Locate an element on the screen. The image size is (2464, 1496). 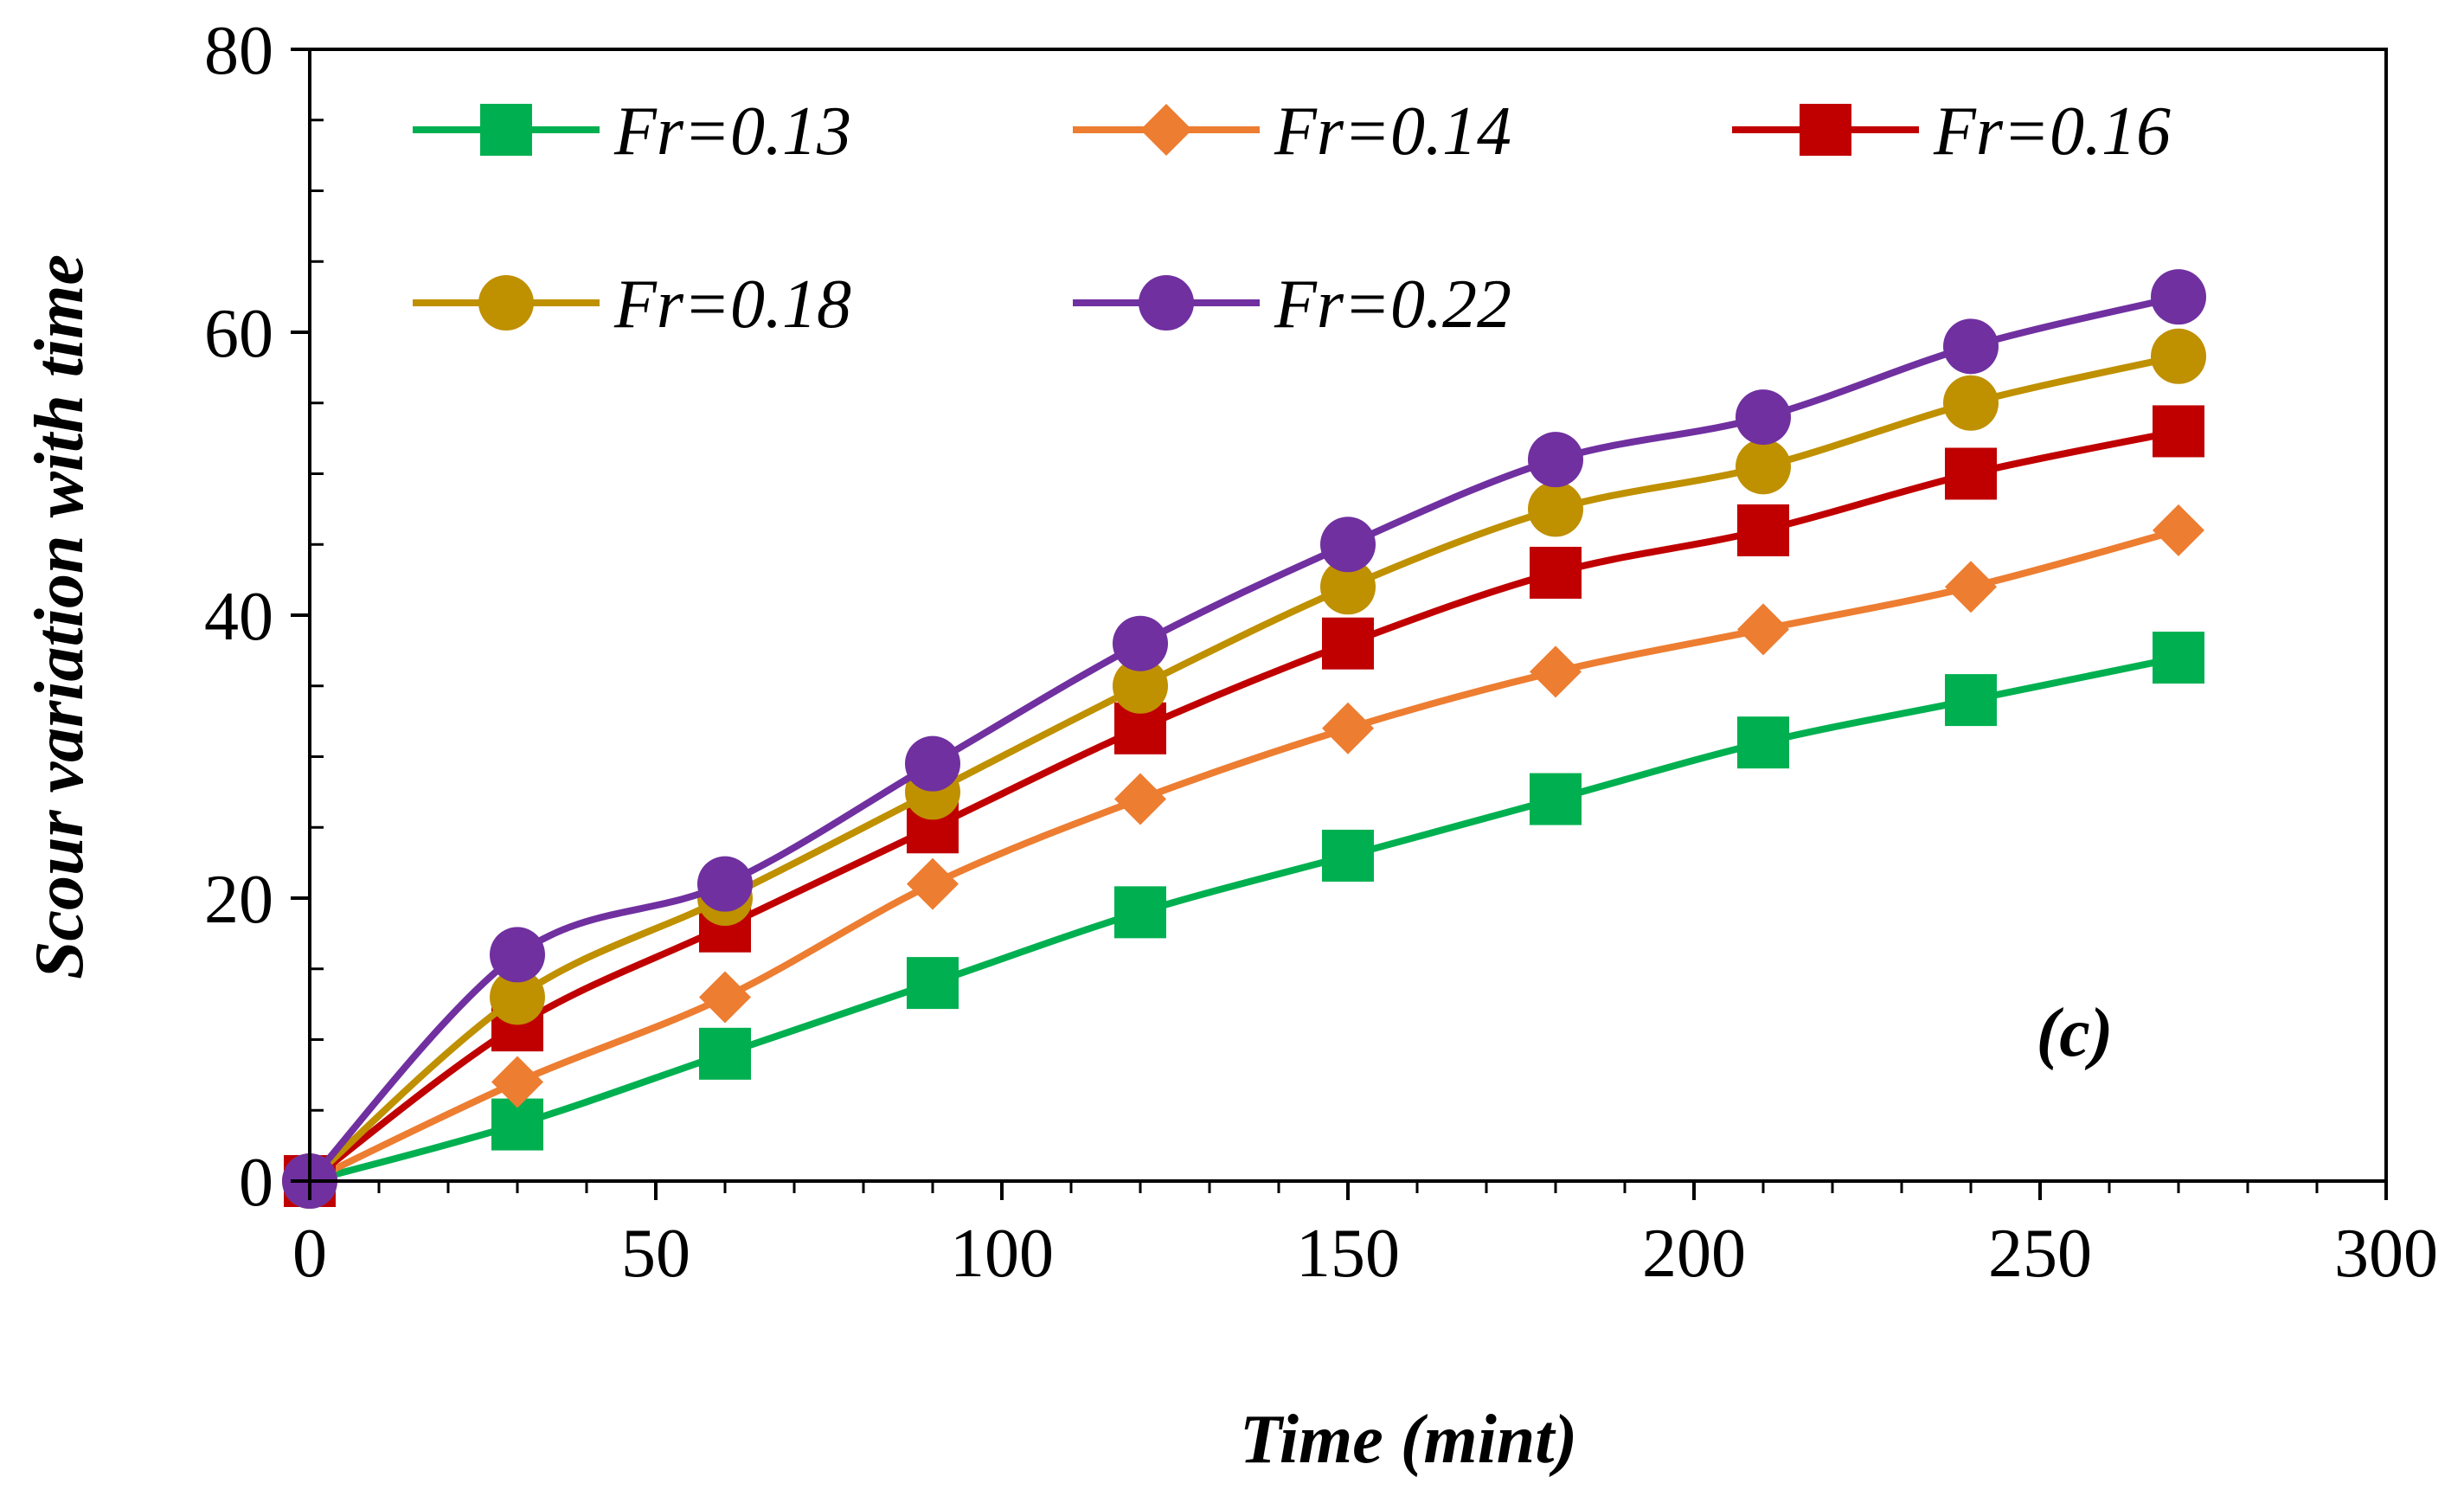
x-tick-label: 250 is located at coordinates (2040, 1254).